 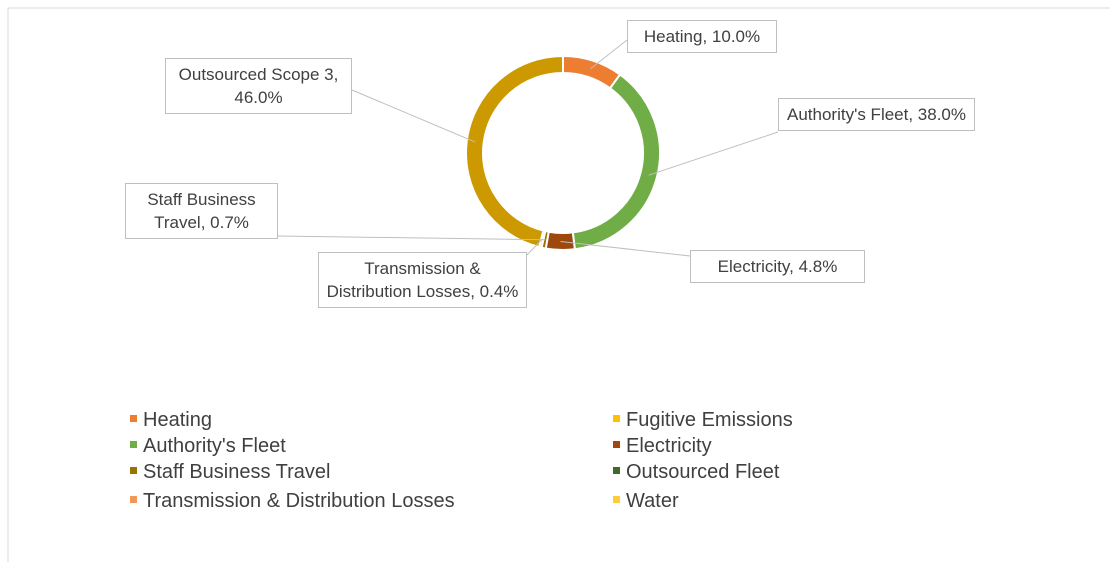 What do you see at coordinates (702, 36) in the screenshot?
I see `data-label: Heating, 10.0%` at bounding box center [702, 36].